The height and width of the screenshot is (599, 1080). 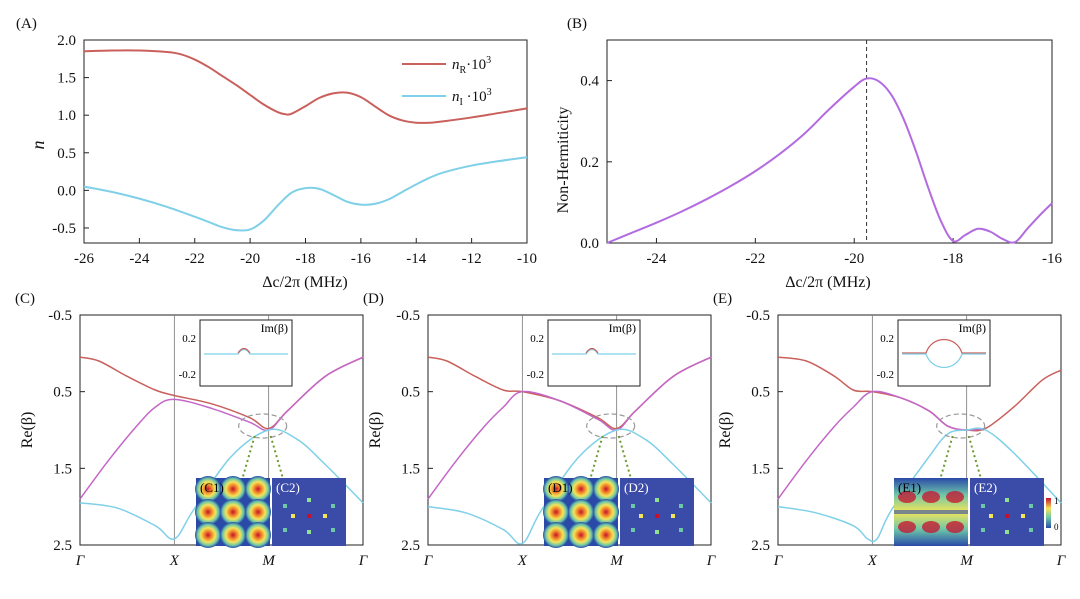 I want to click on panel-e-colorbar-tick: 0, so click(x=1056, y=527).